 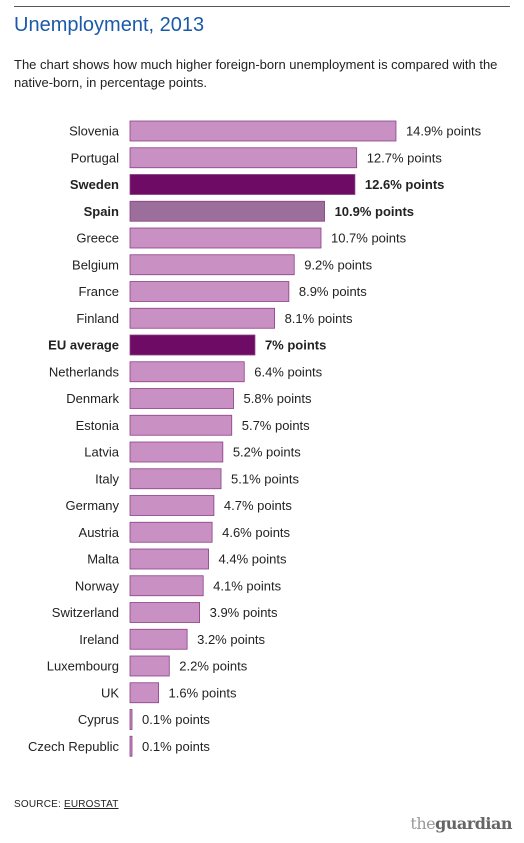 I want to click on category-label-denmark: Denmark, so click(x=92, y=398).